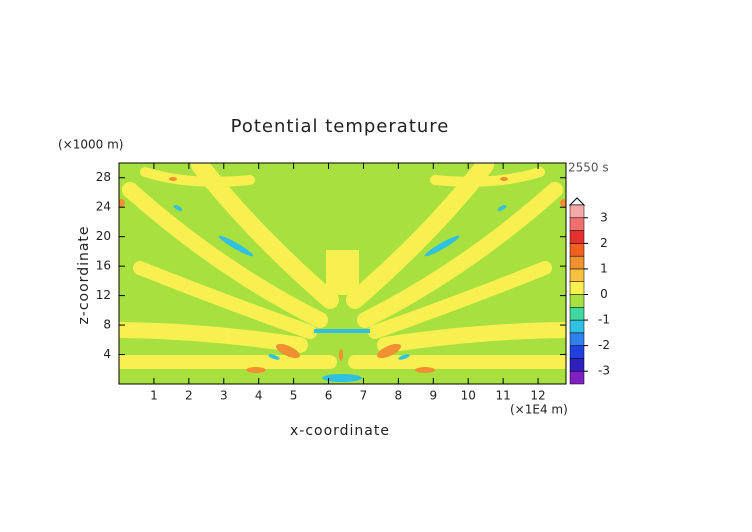 The image size is (752, 532). I want to click on y-tick-label: 20, so click(103, 236).